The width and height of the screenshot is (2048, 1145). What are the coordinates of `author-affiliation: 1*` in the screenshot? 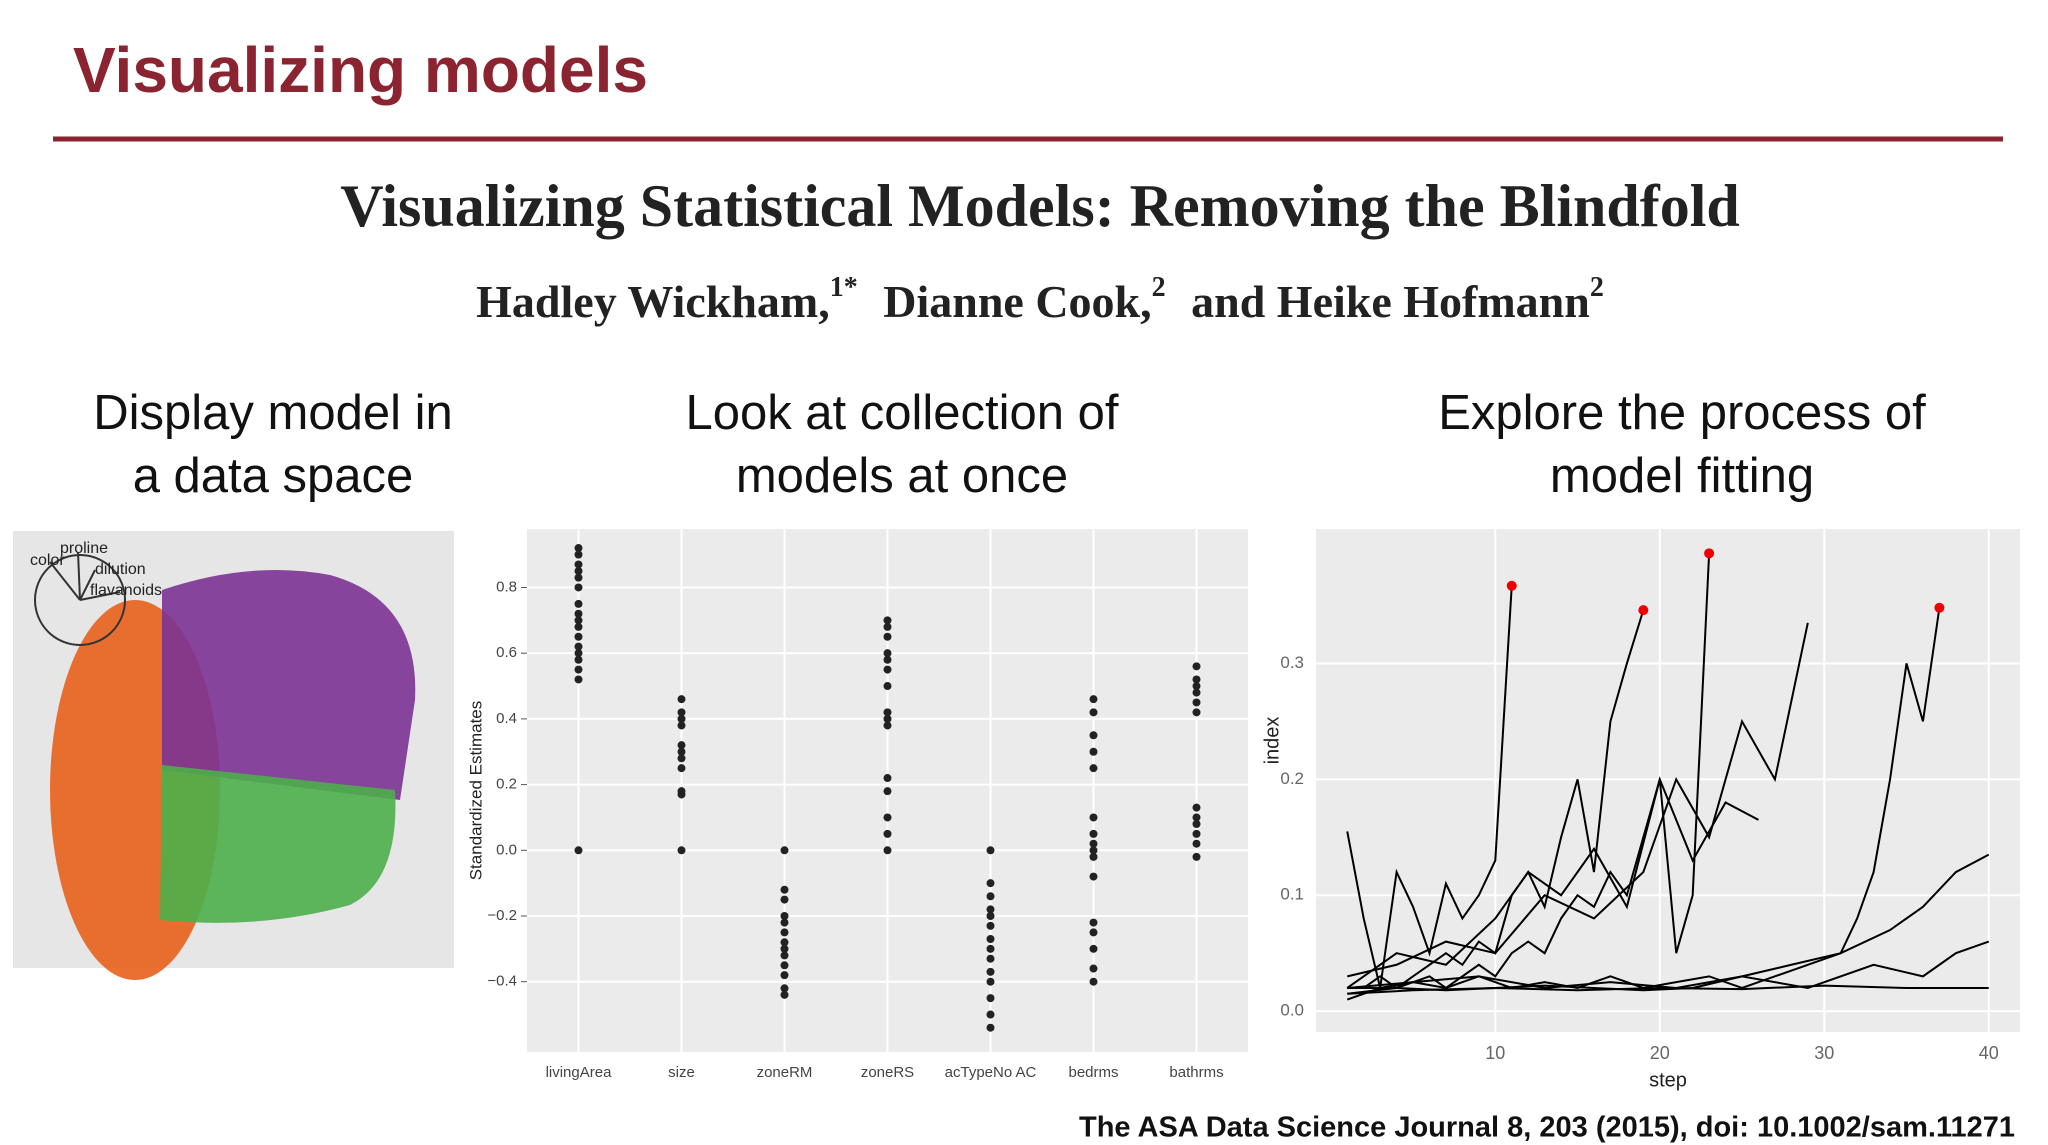 It's located at (844, 287).